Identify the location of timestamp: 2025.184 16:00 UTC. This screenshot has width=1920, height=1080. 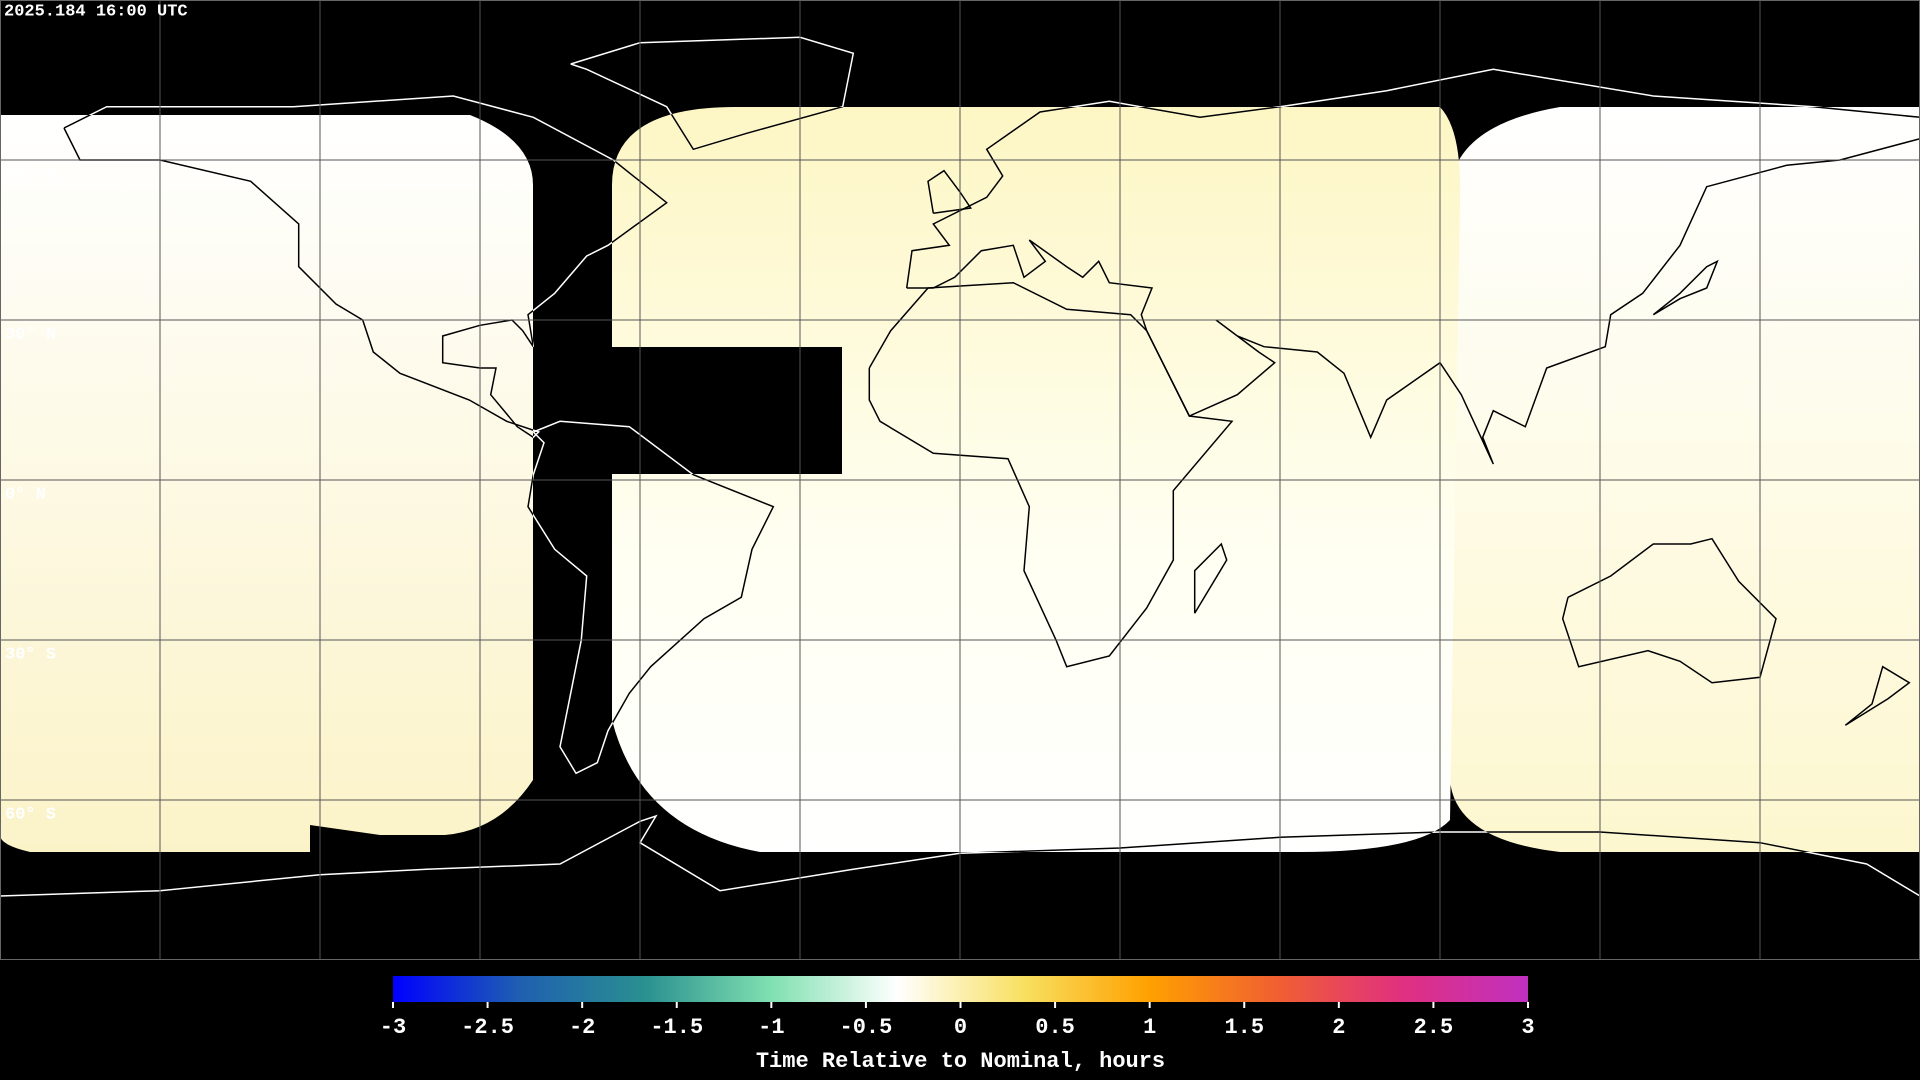
(96, 11).